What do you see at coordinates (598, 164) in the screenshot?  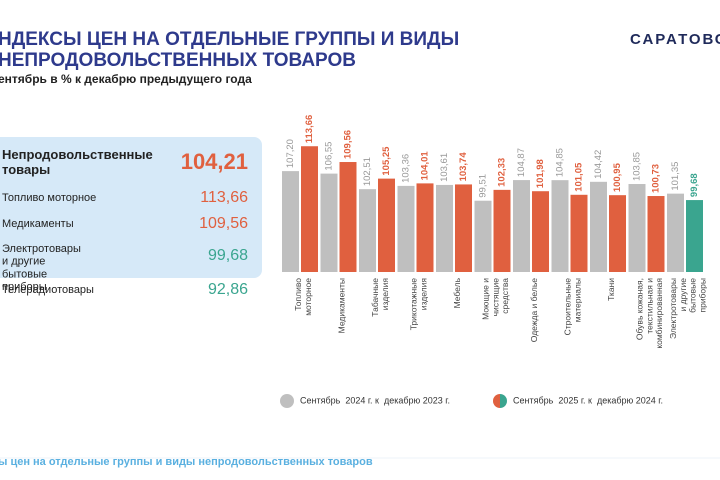 I see `value-label: 104,42` at bounding box center [598, 164].